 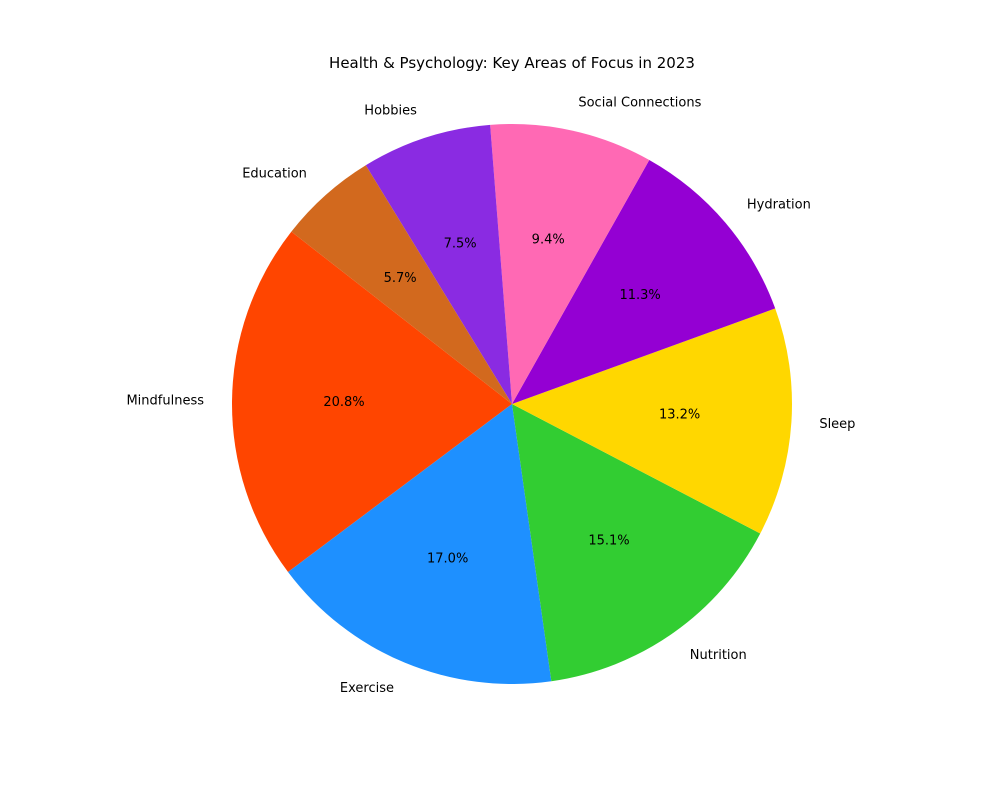 I want to click on pie-slice-hydration, so click(x=644, y=281).